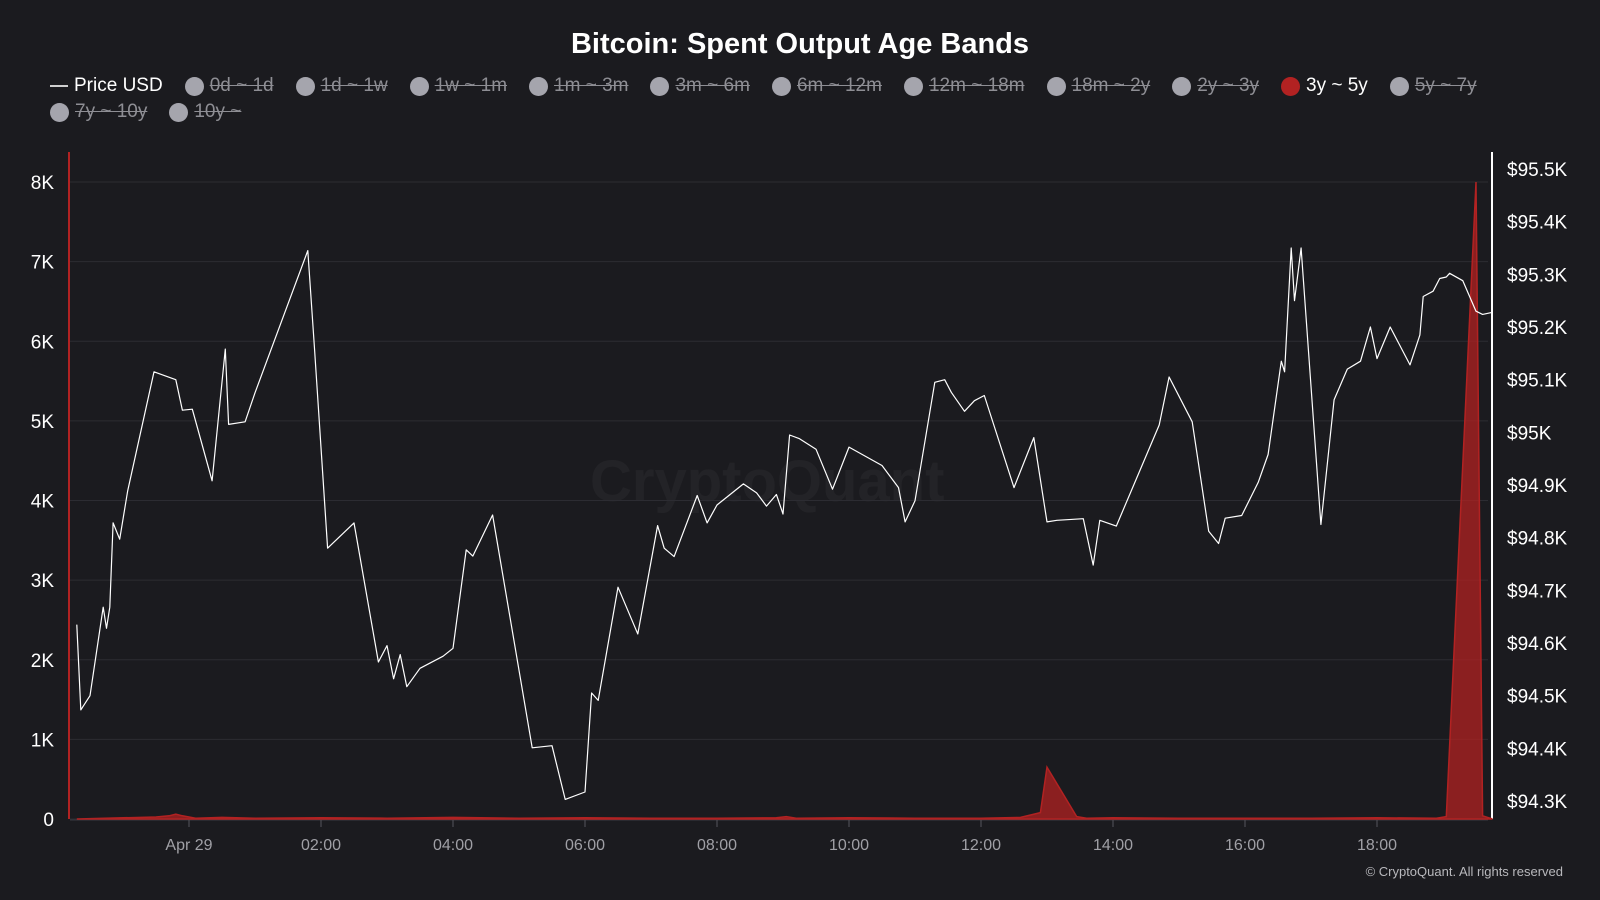  I want to click on legend-item: 6m ~ 12m, so click(826, 85).